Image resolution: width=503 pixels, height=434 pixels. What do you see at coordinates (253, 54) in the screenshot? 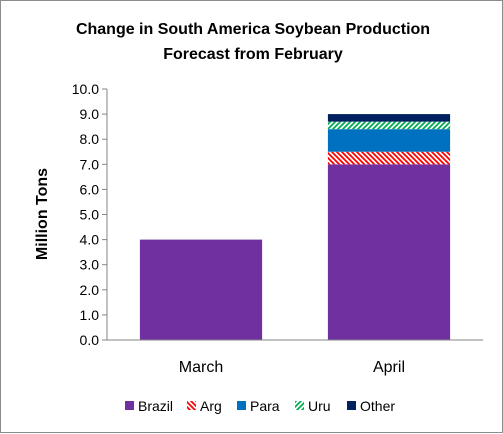
I see `chart-title-line-2: Forecast from February` at bounding box center [253, 54].